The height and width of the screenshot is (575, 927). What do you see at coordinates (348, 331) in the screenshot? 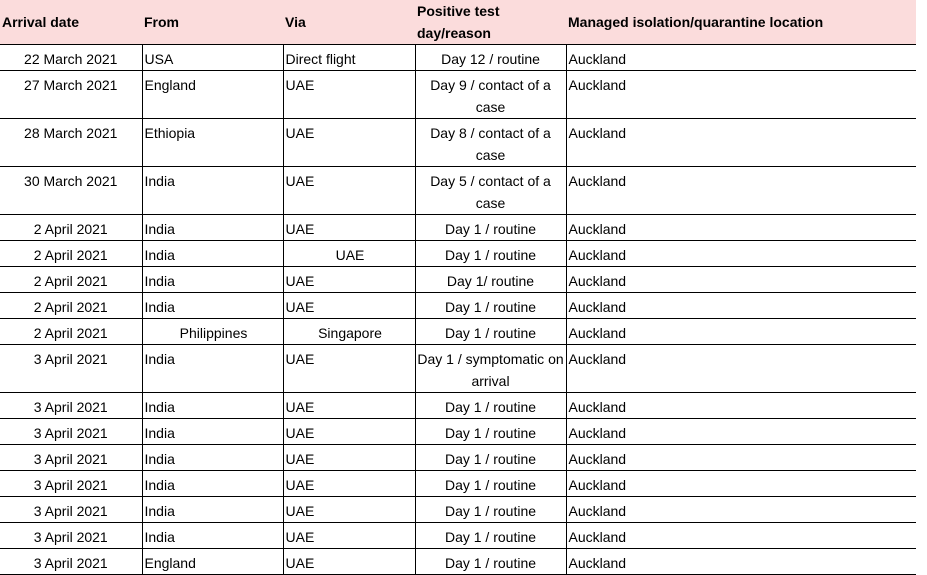
I see `cell-via: Singapore` at bounding box center [348, 331].